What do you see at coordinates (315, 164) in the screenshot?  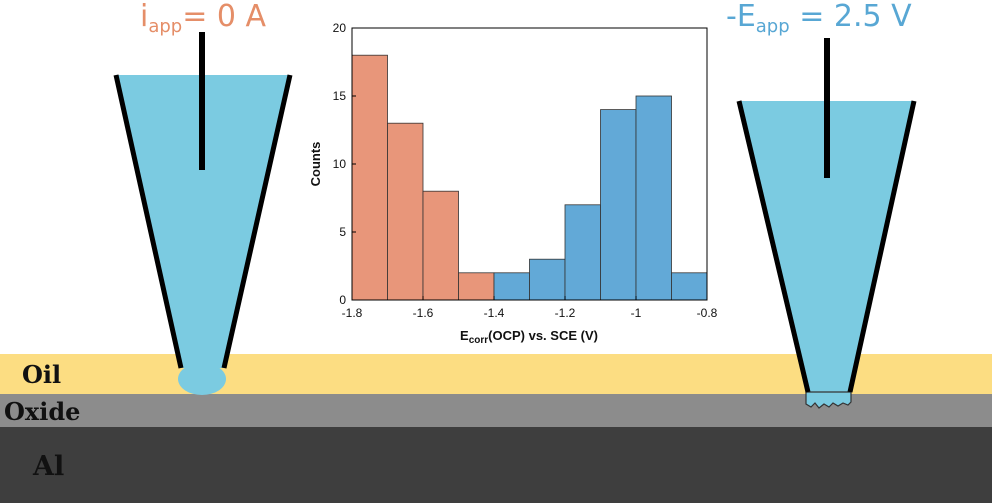 I see `y-axis-label: Counts` at bounding box center [315, 164].